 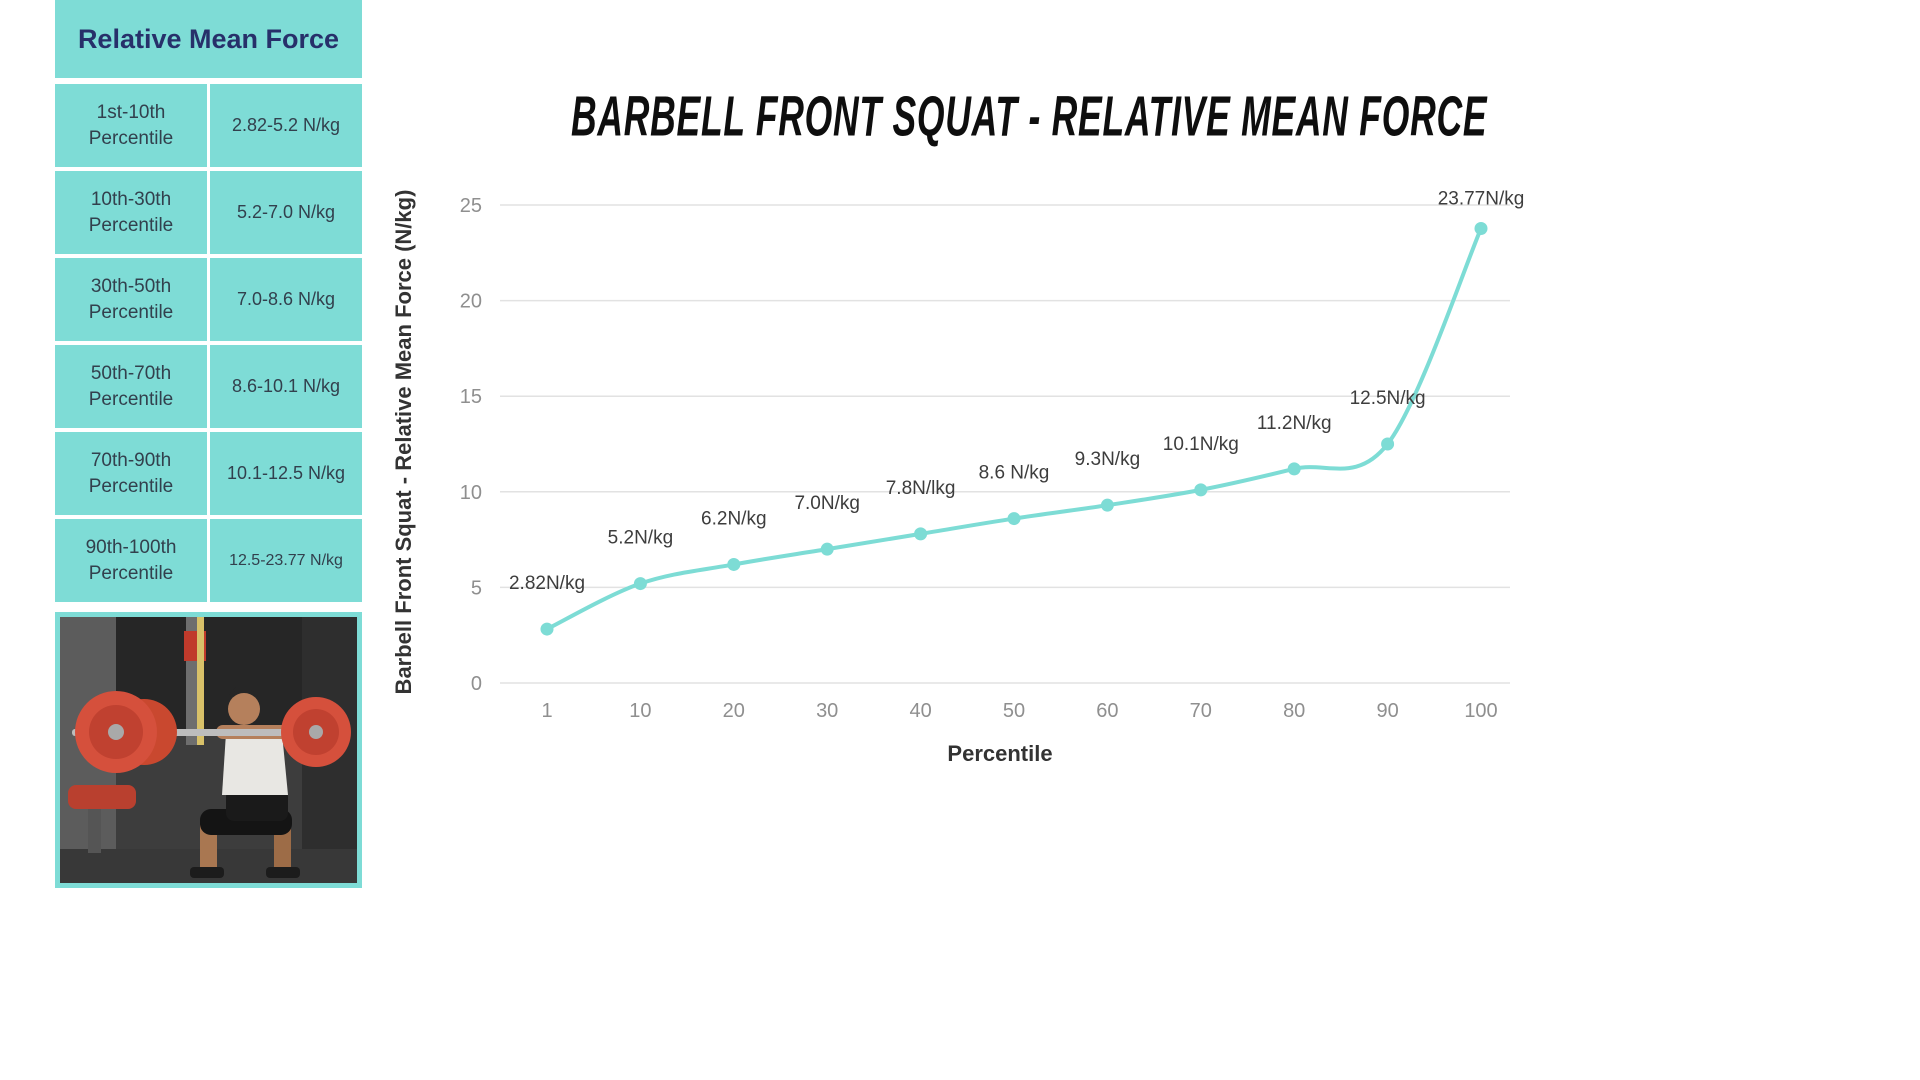 What do you see at coordinates (286, 212) in the screenshot?
I see `force-value: 5.2-7.0 N/kg` at bounding box center [286, 212].